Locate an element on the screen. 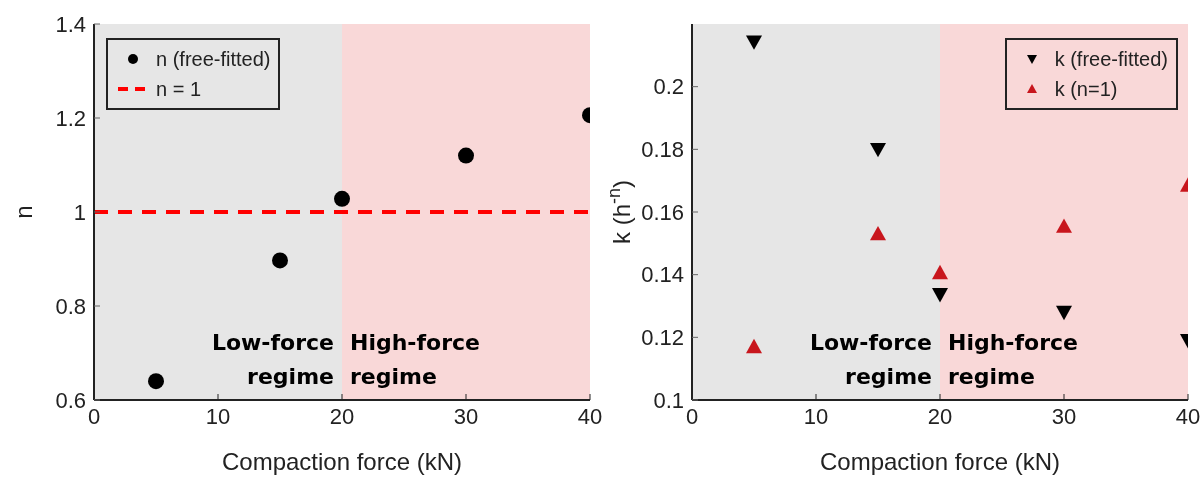  y-tick-label: 1.4 is located at coordinates (70, 24).